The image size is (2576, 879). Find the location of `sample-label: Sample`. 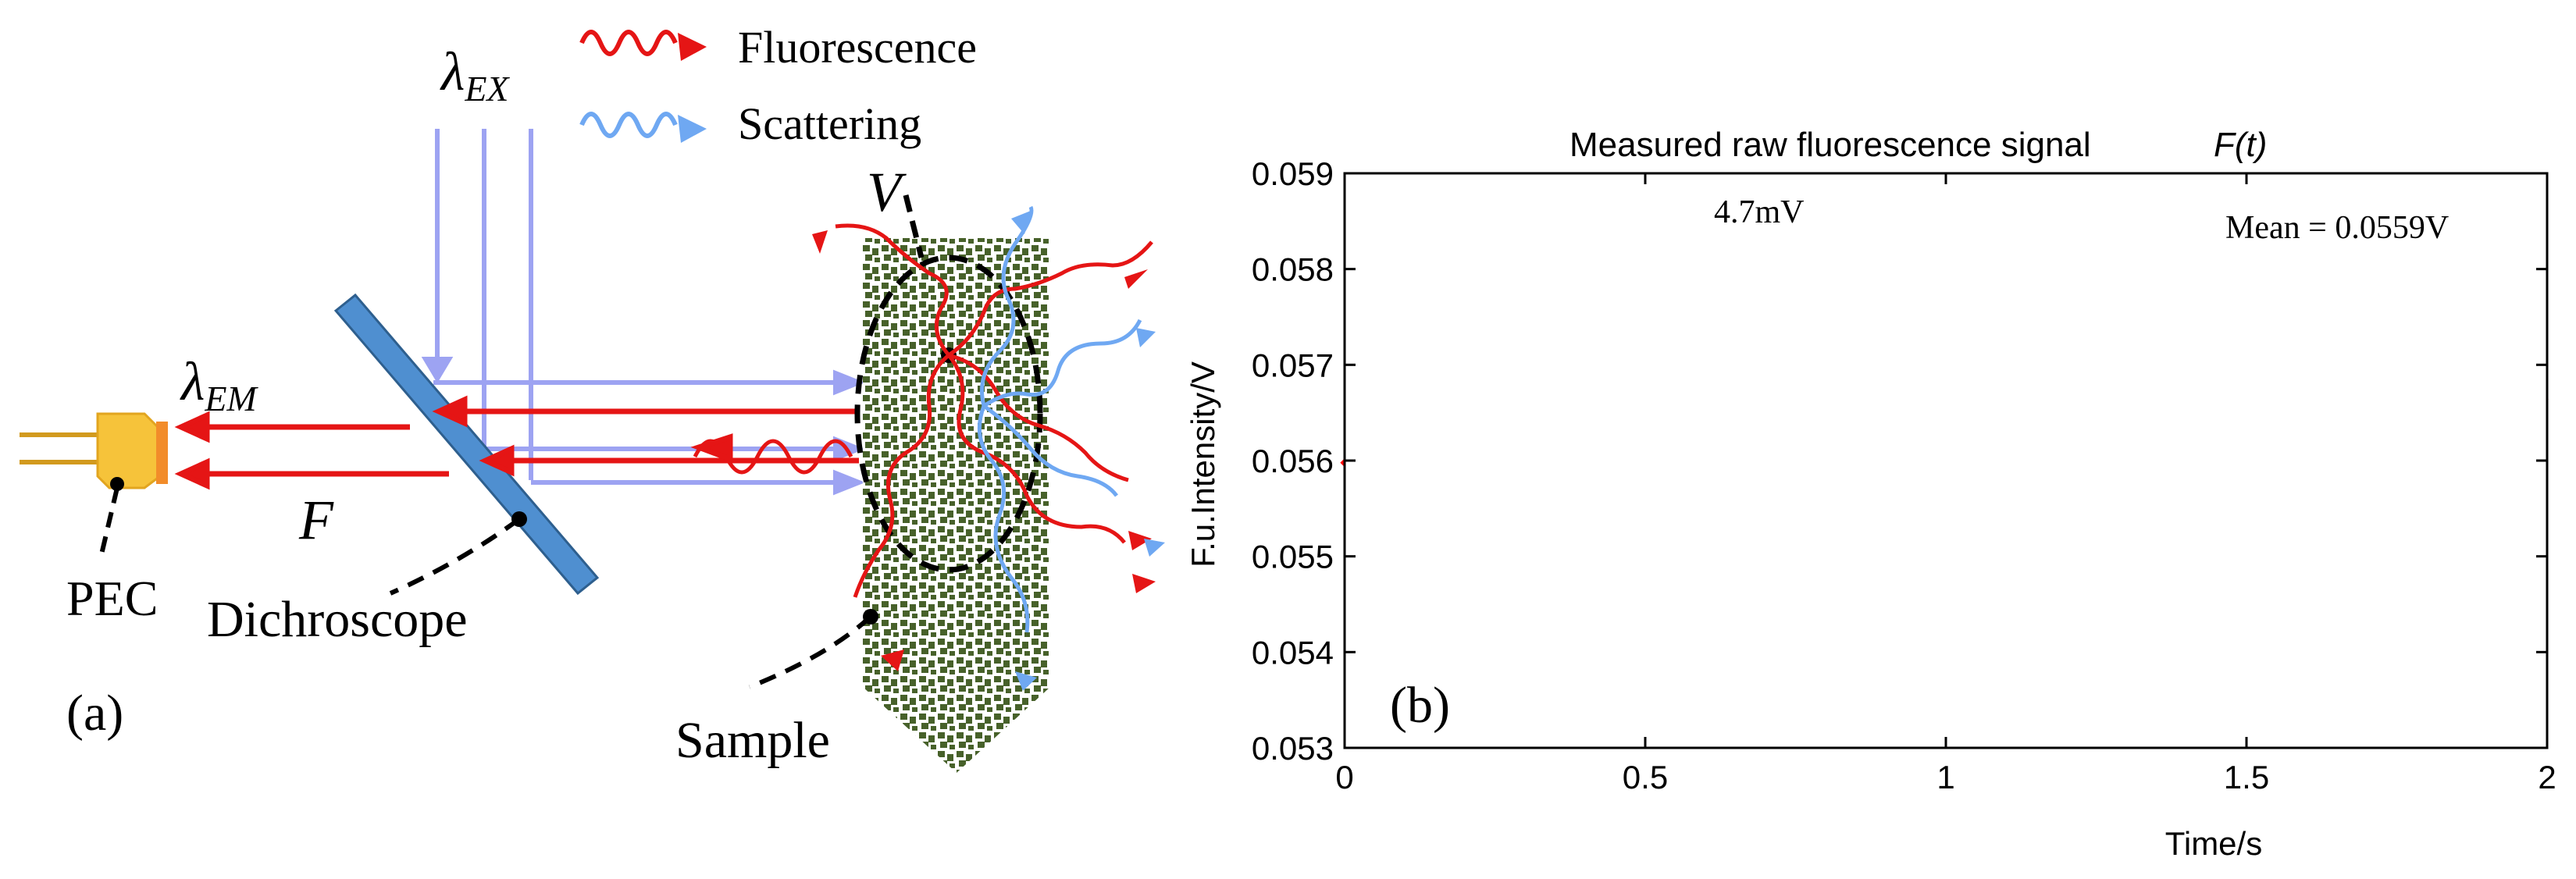

sample-label: Sample is located at coordinates (752, 741).